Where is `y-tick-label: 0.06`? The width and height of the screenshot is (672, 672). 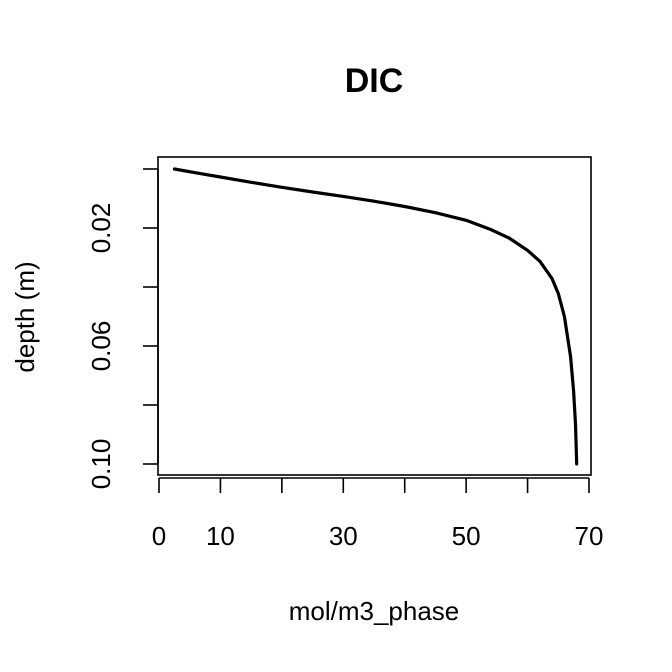 y-tick-label: 0.06 is located at coordinates (101, 346).